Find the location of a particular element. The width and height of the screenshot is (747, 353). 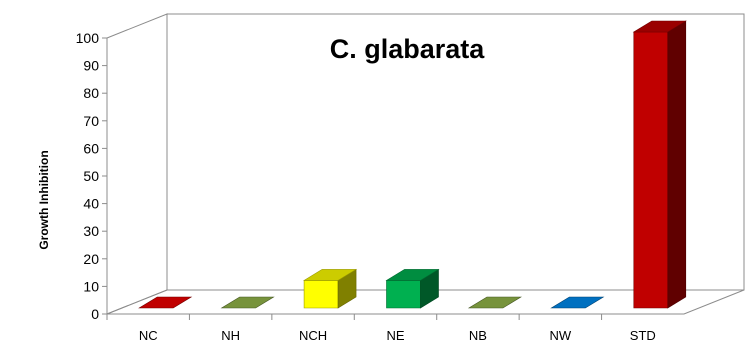

floor is located at coordinates (425, 302).